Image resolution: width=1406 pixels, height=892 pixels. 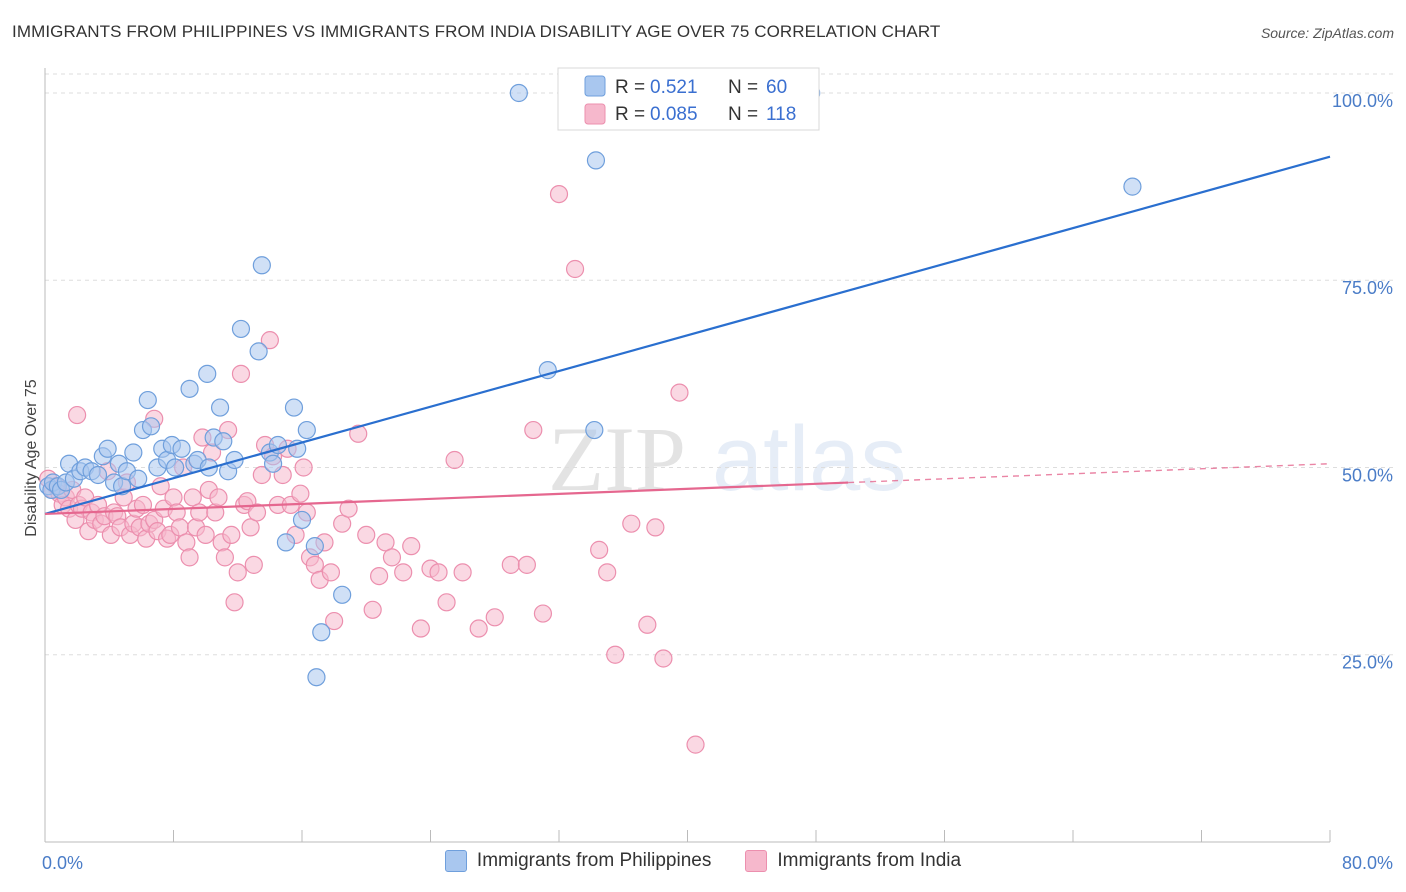 What do you see at coordinates (743, 87) in the screenshot?
I see `legend-n-label: N =` at bounding box center [743, 87].